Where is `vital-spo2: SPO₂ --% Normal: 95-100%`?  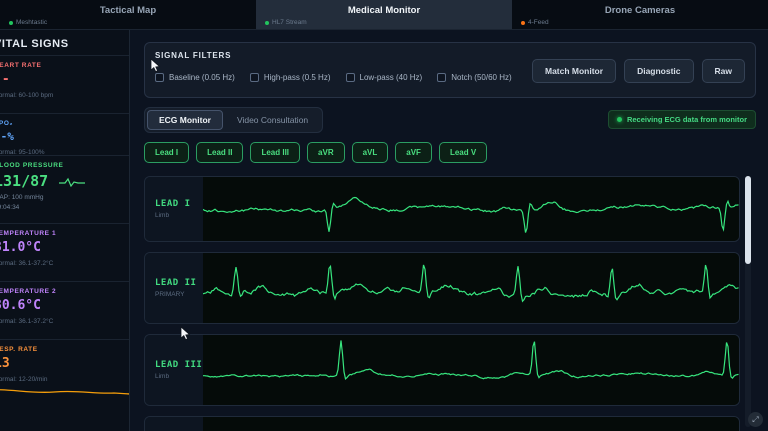 vital-spo2: SPO₂ --% Normal: 95-100% is located at coordinates (64, 135).